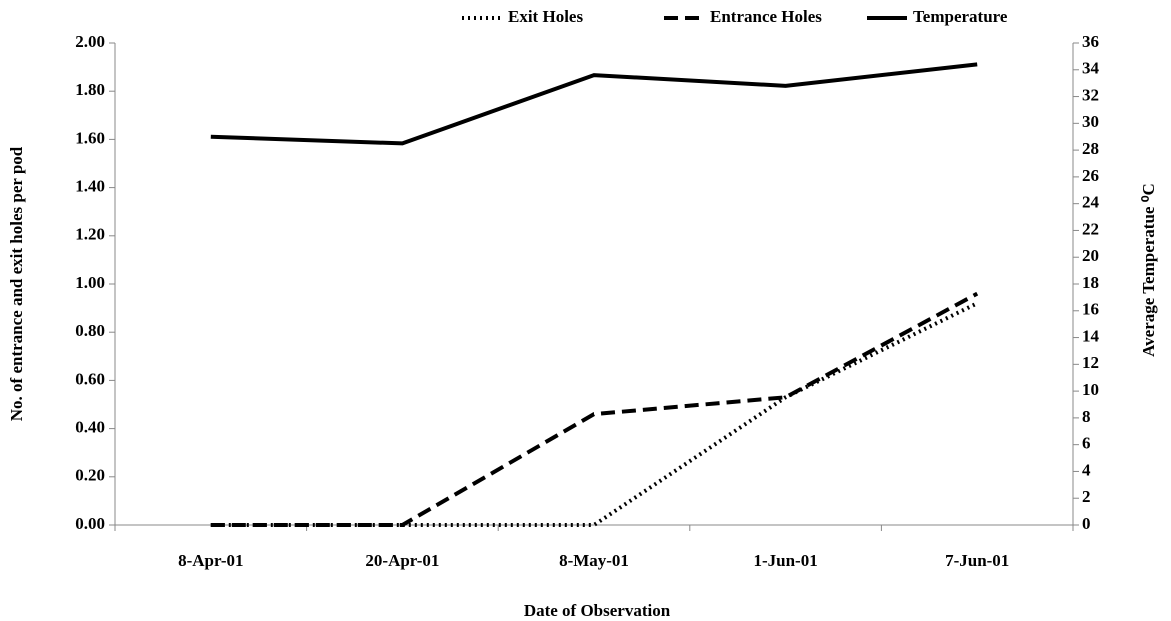  I want to click on y2-tick-label: 6, so click(1086, 443).